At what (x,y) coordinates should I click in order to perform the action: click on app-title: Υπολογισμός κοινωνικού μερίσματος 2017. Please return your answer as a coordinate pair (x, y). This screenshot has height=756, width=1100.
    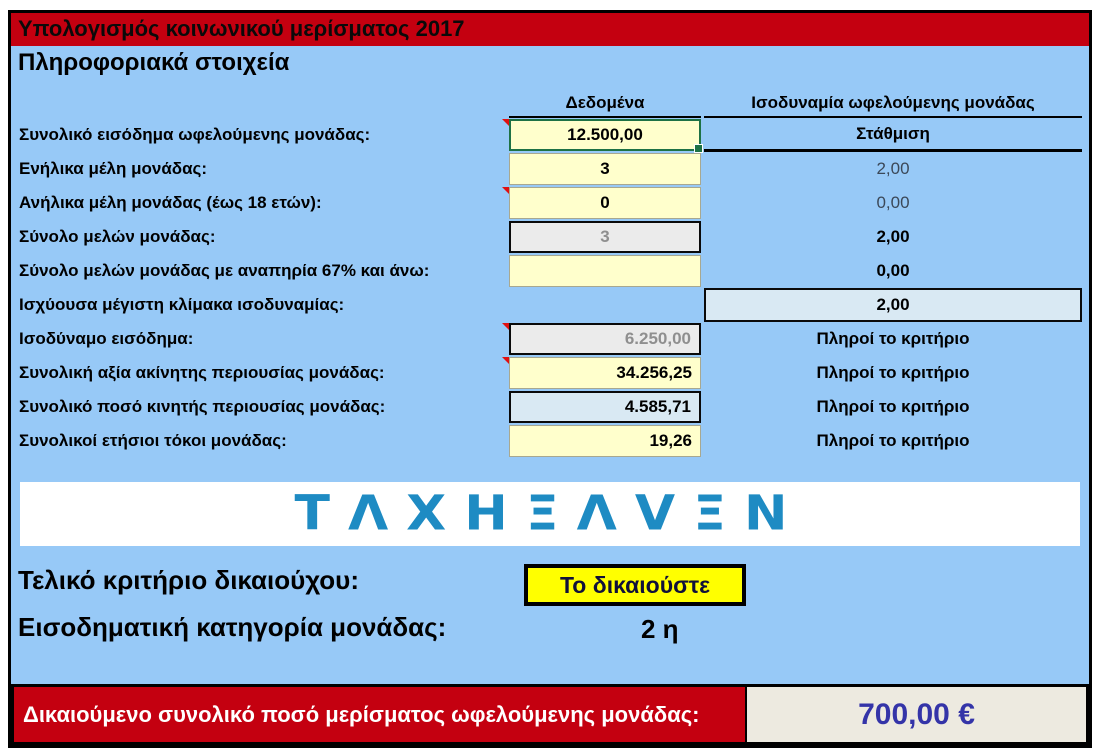
    Looking at the image, I should click on (241, 28).